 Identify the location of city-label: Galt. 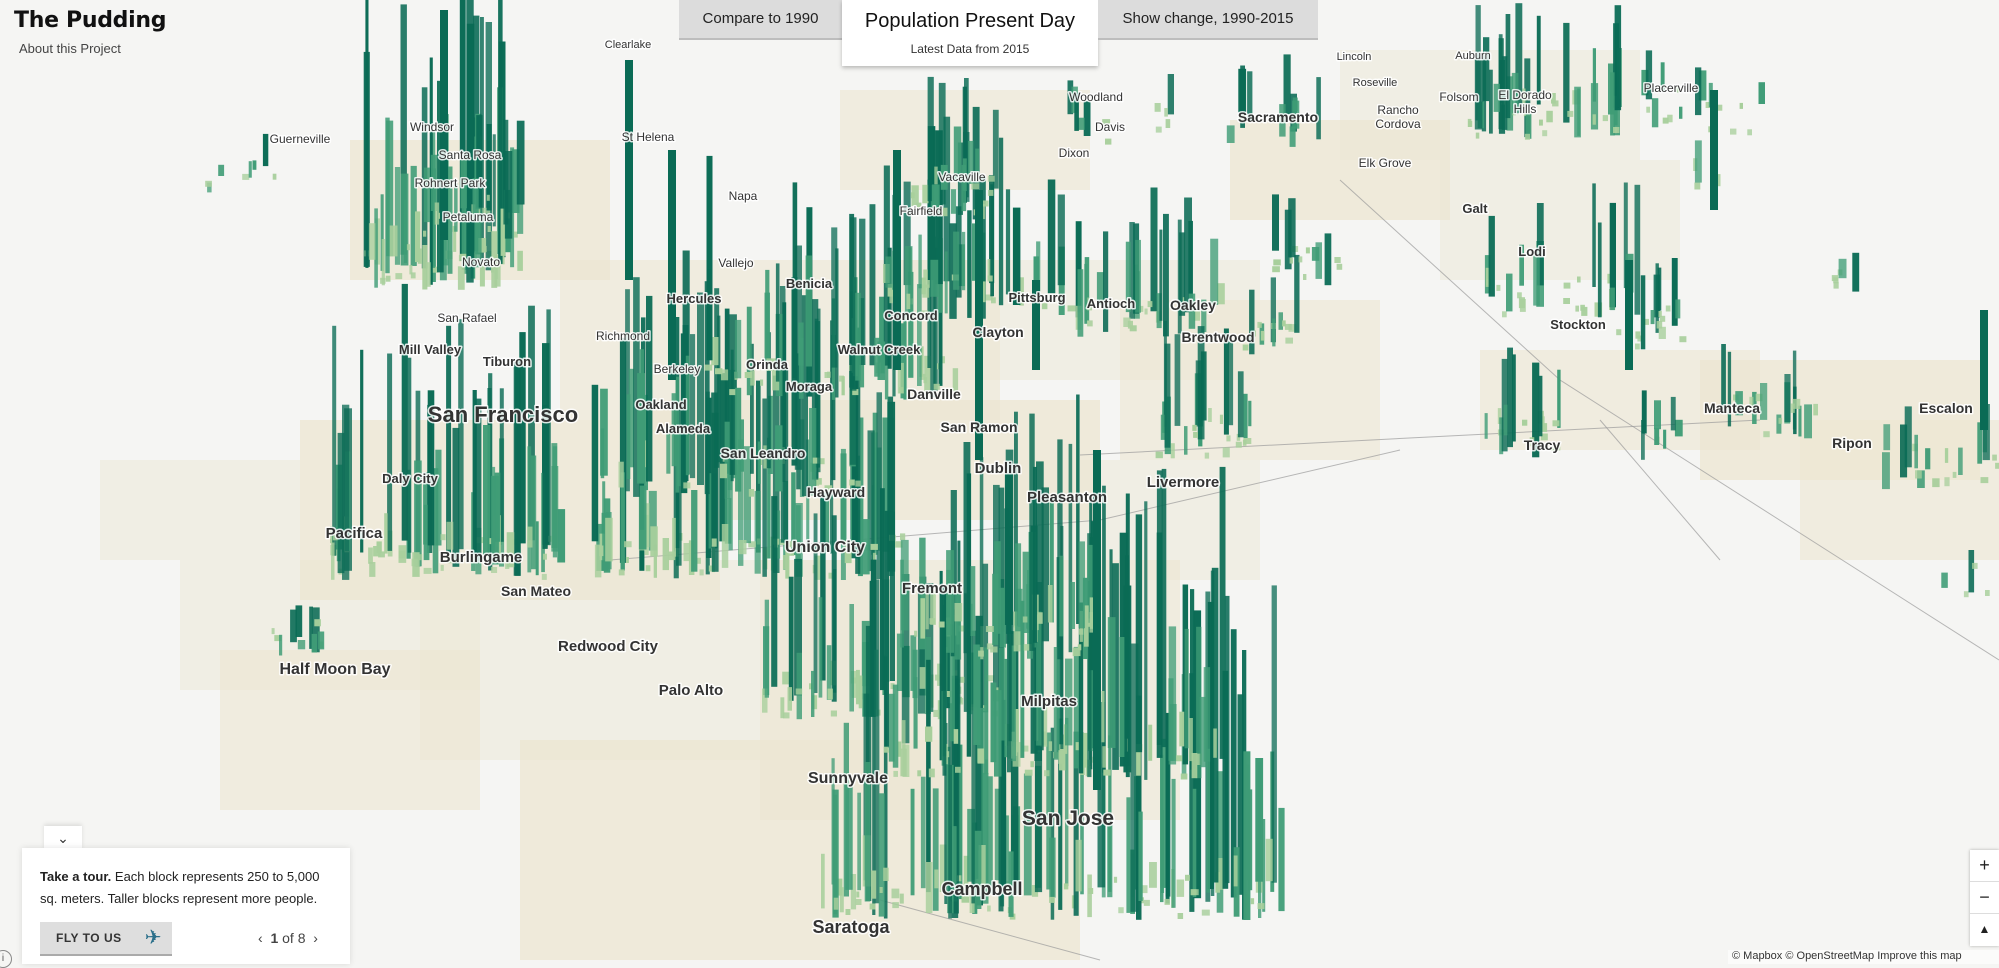
(1475, 208).